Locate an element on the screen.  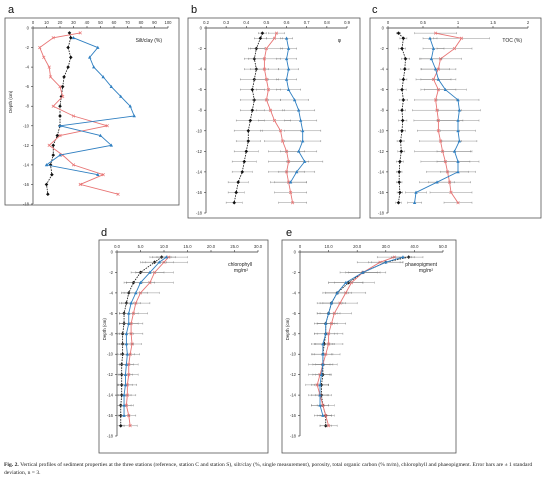
x-tick-label: 50.0 is located at coordinates (443, 246).